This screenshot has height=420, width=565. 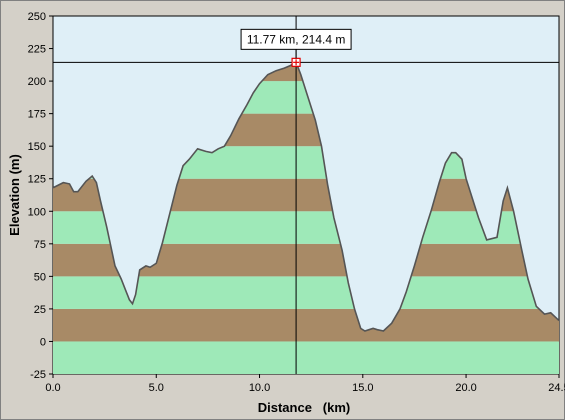 What do you see at coordinates (52, 388) in the screenshot?
I see `x-tick-label: 0.0` at bounding box center [52, 388].